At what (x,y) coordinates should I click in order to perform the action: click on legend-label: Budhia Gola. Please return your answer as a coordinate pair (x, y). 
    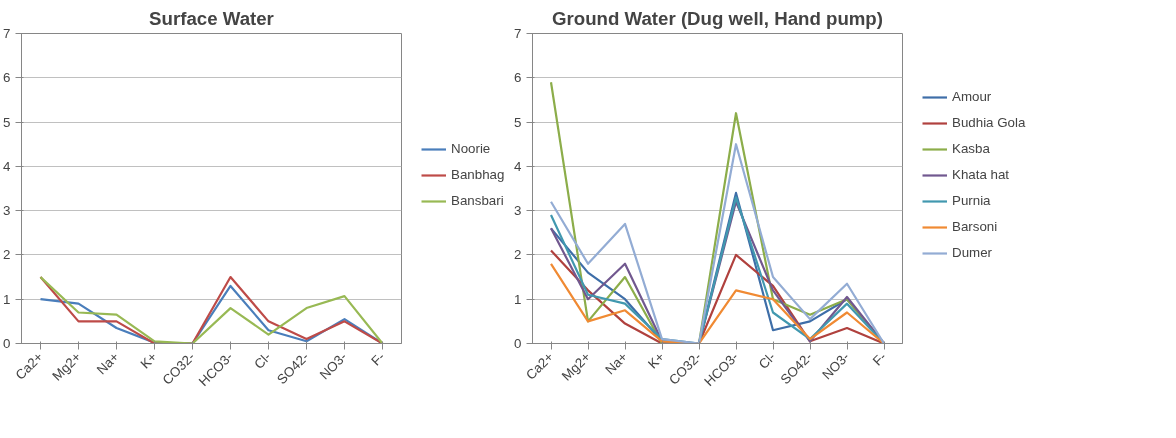
    Looking at the image, I should click on (989, 122).